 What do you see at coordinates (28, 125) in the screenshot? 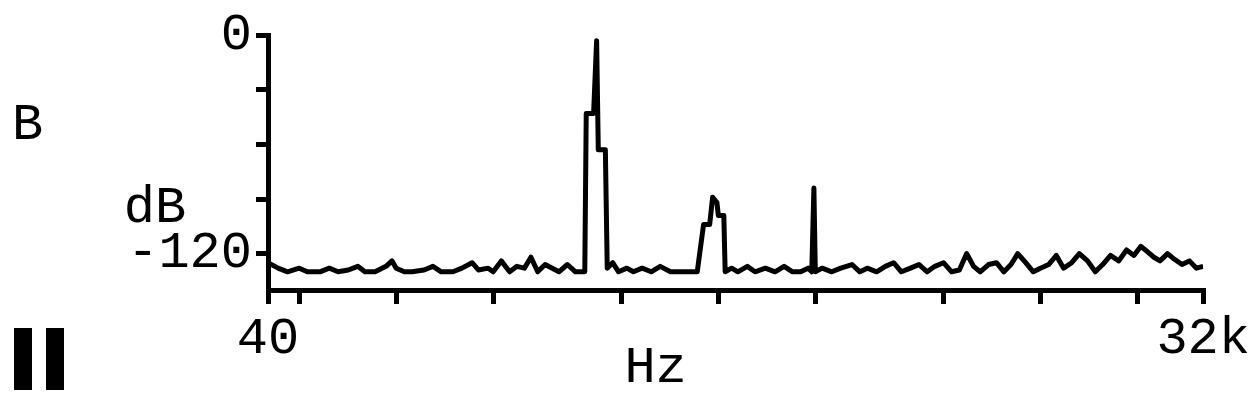
I see `text: B` at bounding box center [28, 125].